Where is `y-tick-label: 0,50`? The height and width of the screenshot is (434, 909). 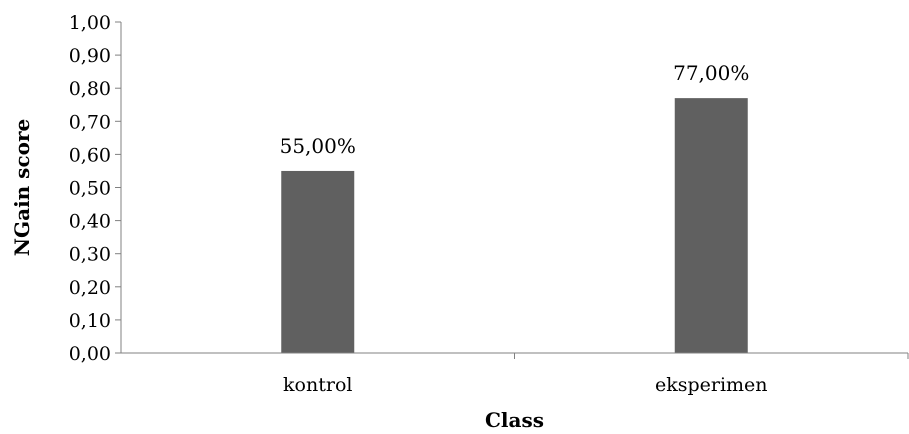 y-tick-label: 0,50 is located at coordinates (90, 189).